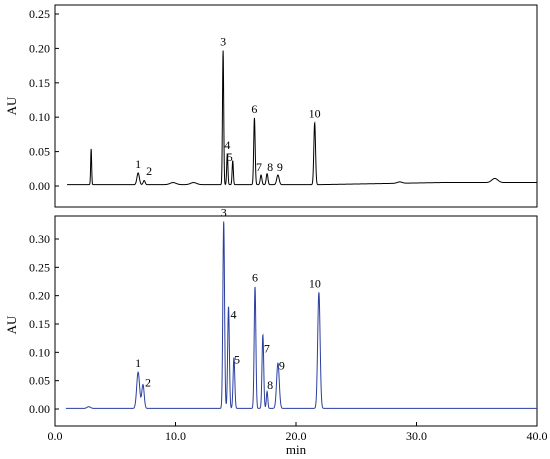 The height and width of the screenshot is (459, 550). What do you see at coordinates (230, 157) in the screenshot?
I see `top-peak-label: 5` at bounding box center [230, 157].